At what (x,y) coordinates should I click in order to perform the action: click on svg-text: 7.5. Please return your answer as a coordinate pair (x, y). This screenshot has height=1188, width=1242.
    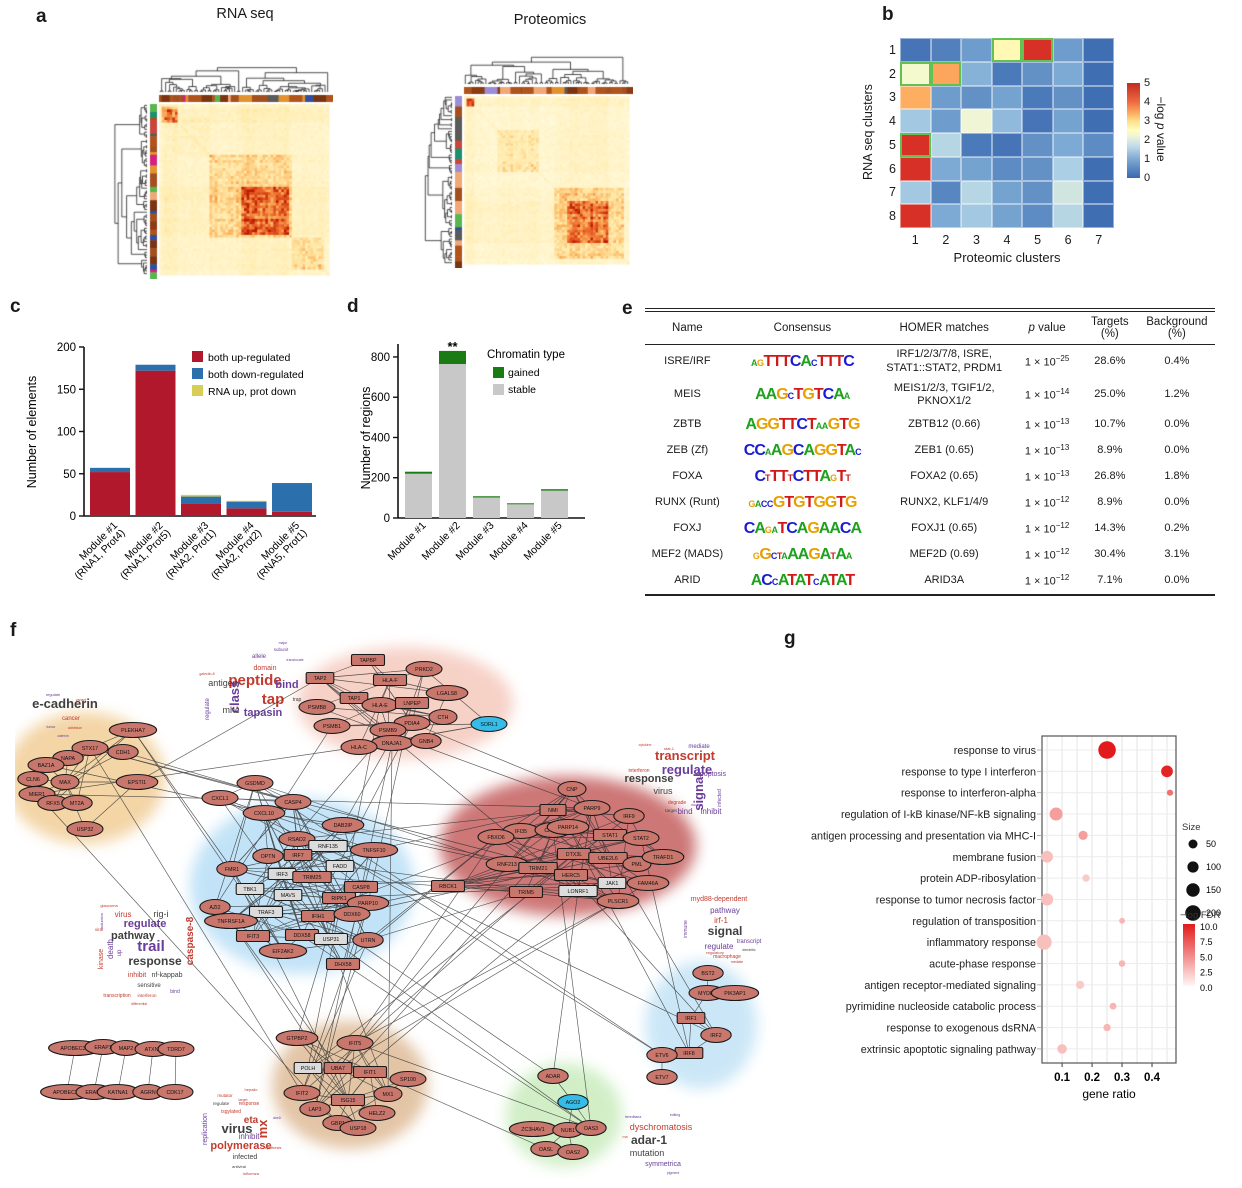
    Looking at the image, I should click on (1206, 942).